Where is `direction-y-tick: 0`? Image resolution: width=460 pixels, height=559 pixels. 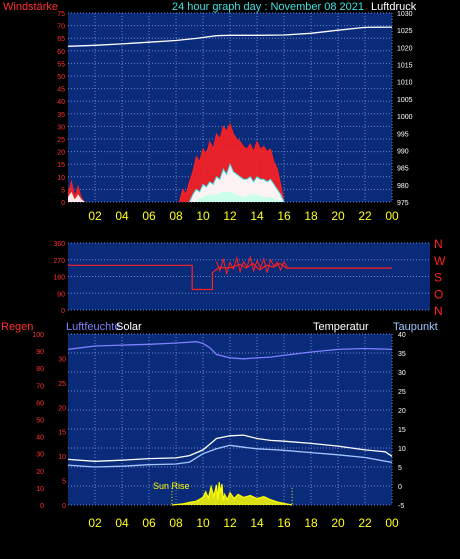
direction-y-tick: 0 is located at coordinates (63, 311).